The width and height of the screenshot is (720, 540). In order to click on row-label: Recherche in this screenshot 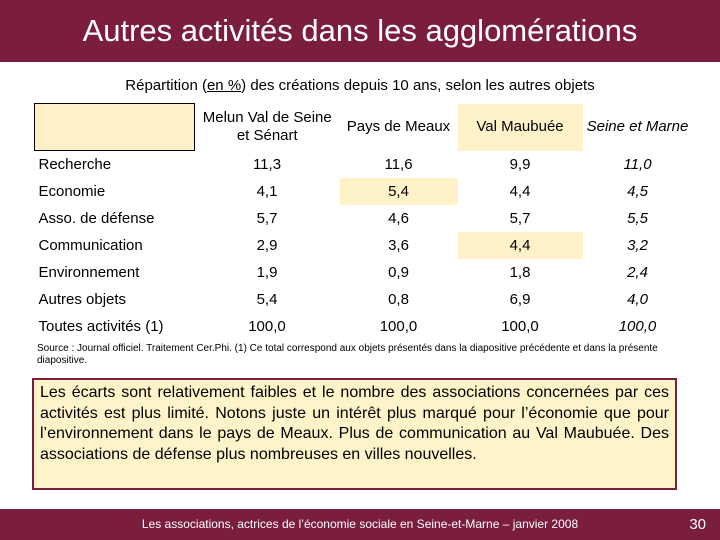, I will do `click(75, 164)`.